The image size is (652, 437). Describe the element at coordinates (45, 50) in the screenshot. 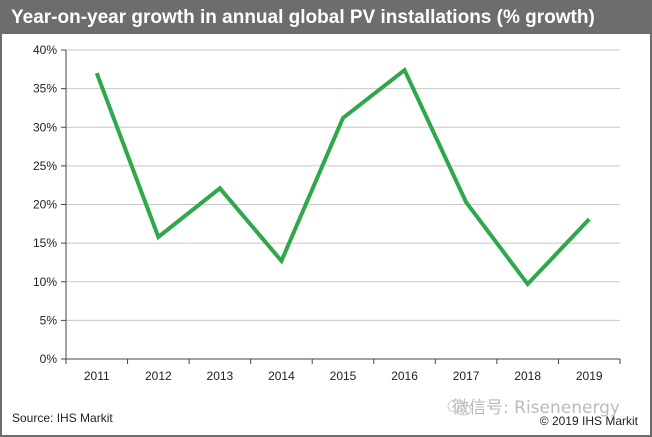

I see `y-tick-label: 40%` at that location.